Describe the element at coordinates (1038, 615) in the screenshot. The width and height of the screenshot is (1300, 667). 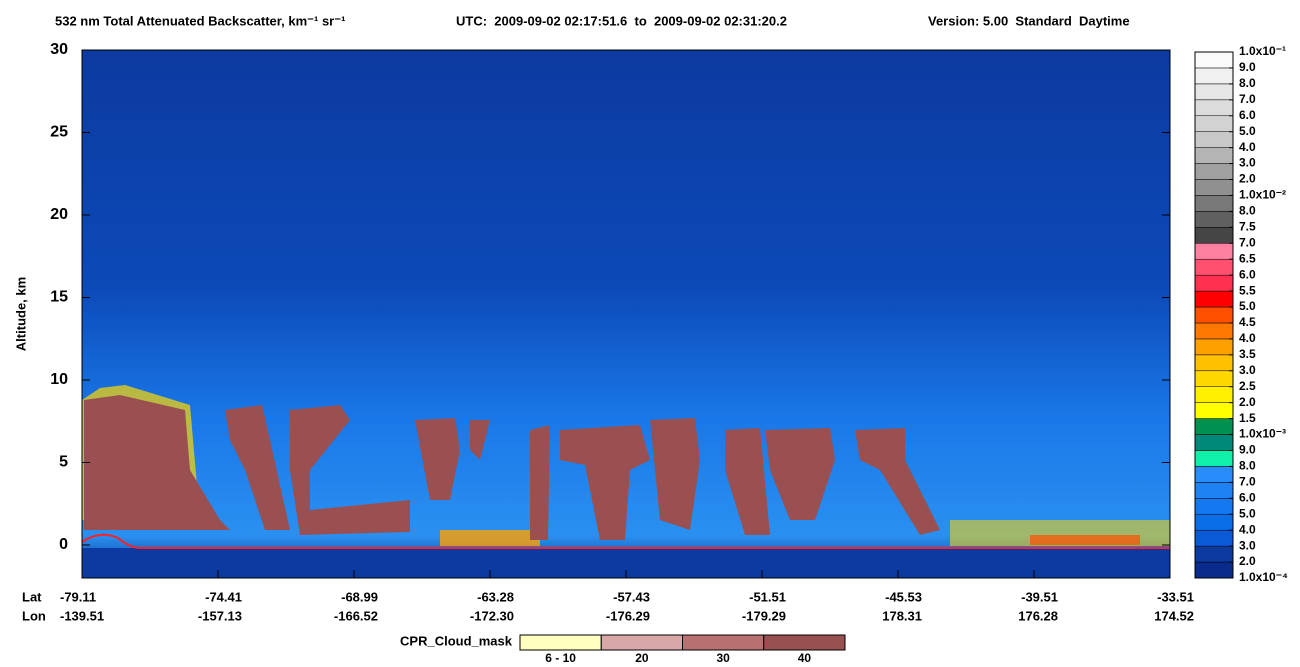
I see `lon-tick-label: 176.28` at that location.